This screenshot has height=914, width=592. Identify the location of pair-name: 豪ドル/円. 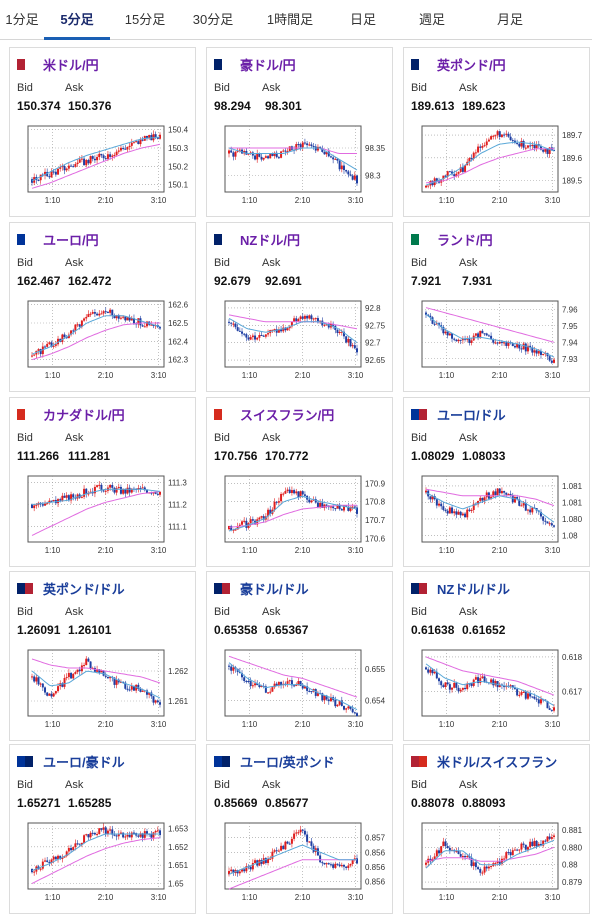
(268, 65).